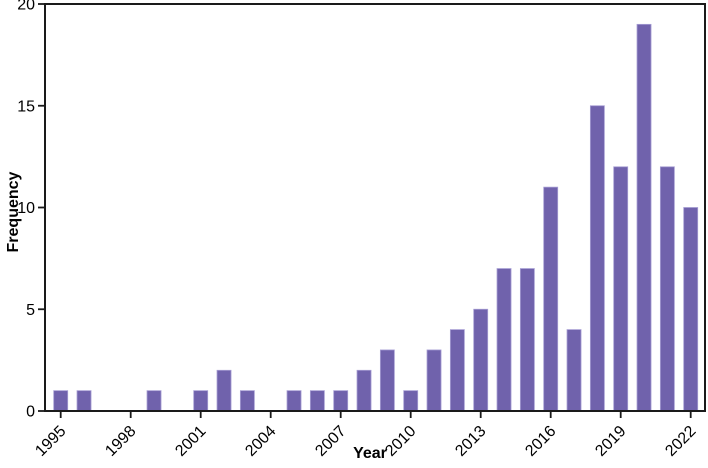  What do you see at coordinates (457, 370) in the screenshot?
I see `bar-2012` at bounding box center [457, 370].